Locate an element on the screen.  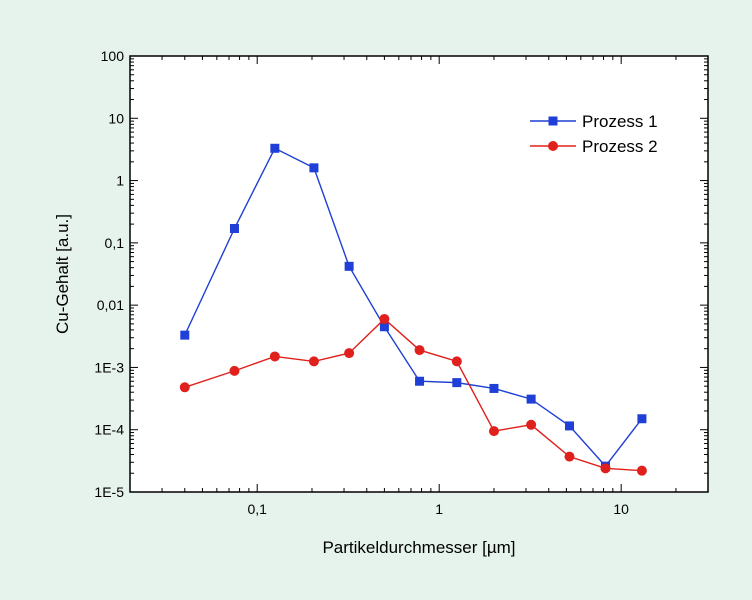
legend-item: Prozess 2 is located at coordinates (594, 146).